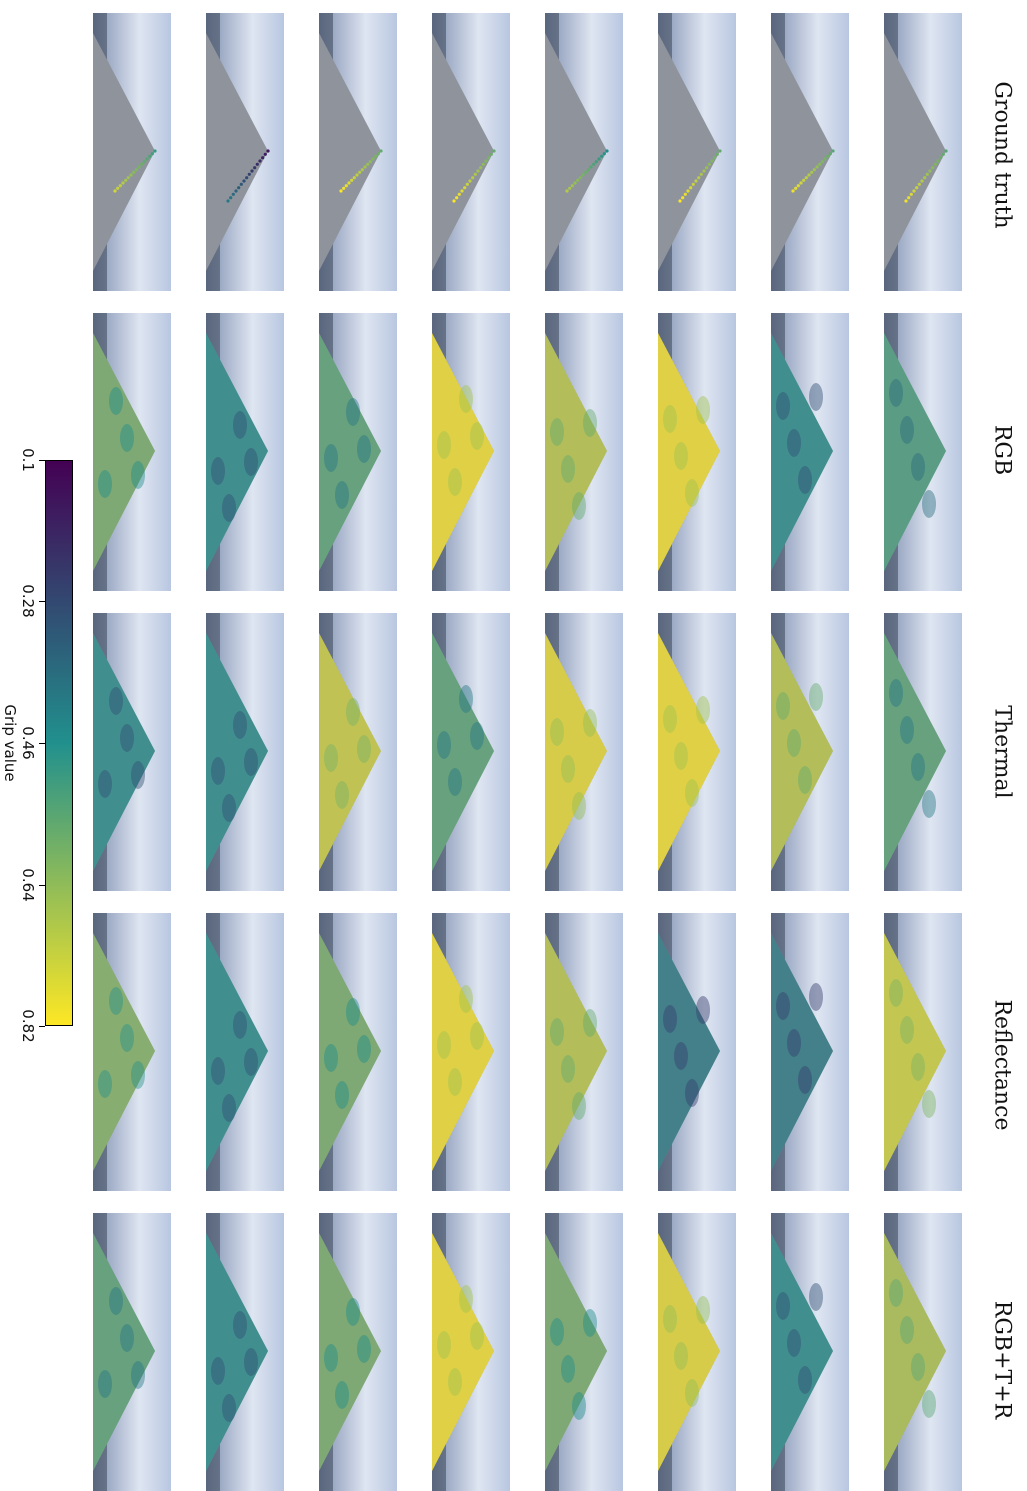  Describe the element at coordinates (1002, 155) in the screenshot. I see `column-label-1: Ground truth` at that location.